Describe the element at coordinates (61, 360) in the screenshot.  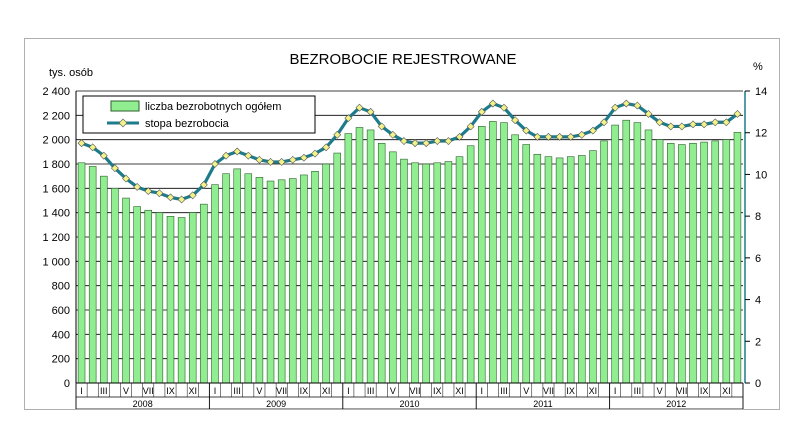
I see `y-left-tick-label: 200` at that location.